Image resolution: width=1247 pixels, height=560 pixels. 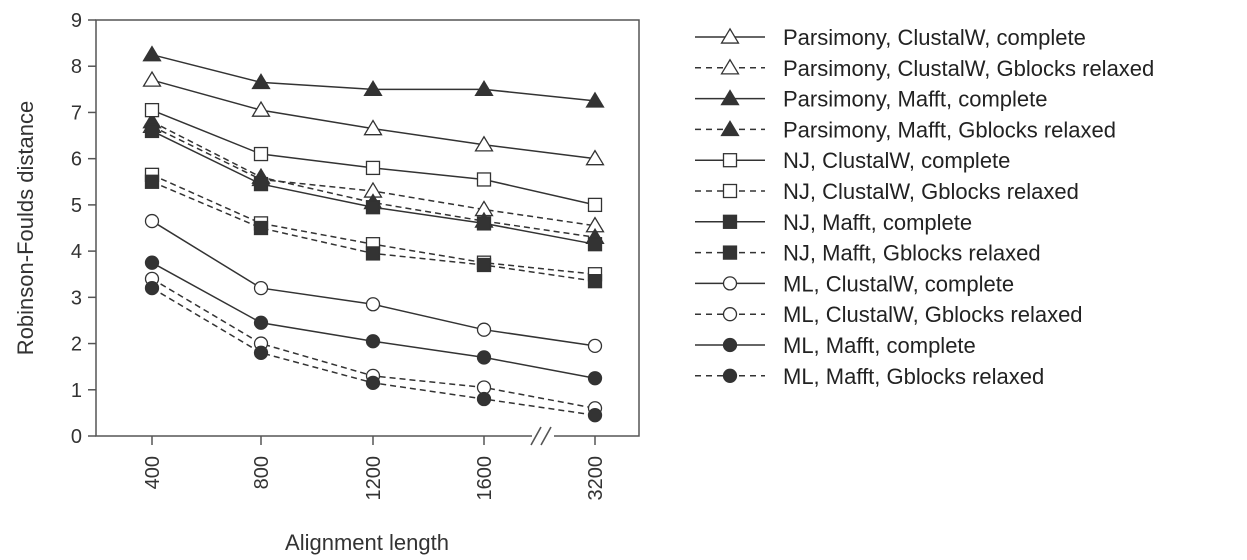 I want to click on legend-item: ML, Mafft, complete, so click(x=835, y=345).